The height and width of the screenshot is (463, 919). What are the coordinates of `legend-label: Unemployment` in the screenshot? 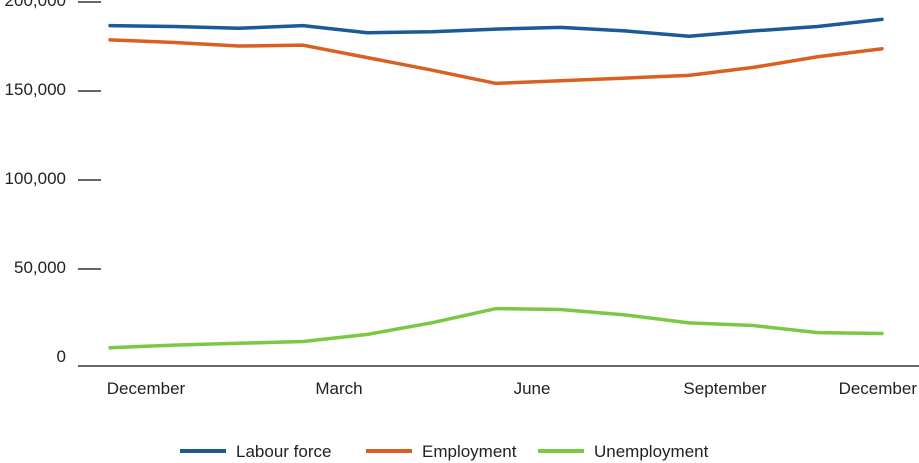 It's located at (651, 451).